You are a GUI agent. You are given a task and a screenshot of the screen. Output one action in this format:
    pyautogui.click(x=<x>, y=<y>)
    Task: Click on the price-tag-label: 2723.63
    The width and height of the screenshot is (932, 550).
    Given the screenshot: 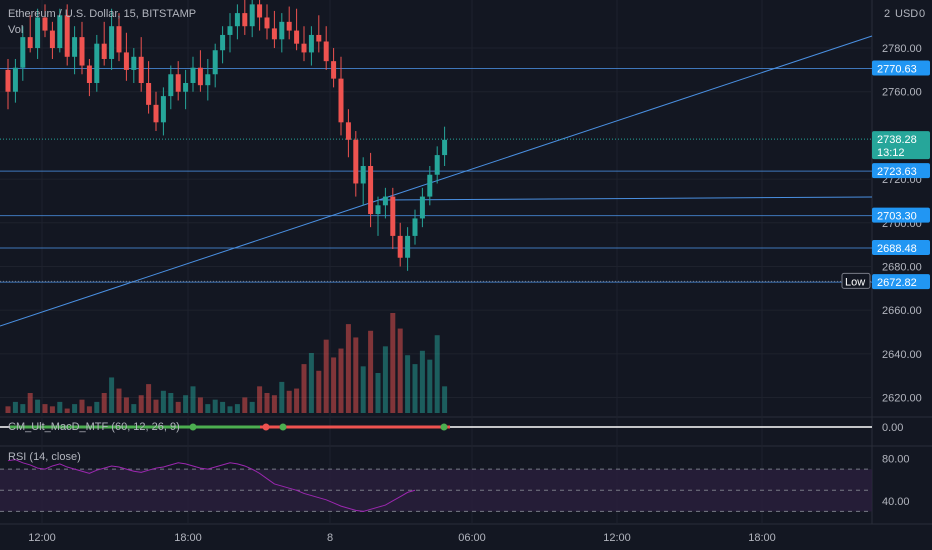 What is the action you would take?
    pyautogui.click(x=897, y=172)
    